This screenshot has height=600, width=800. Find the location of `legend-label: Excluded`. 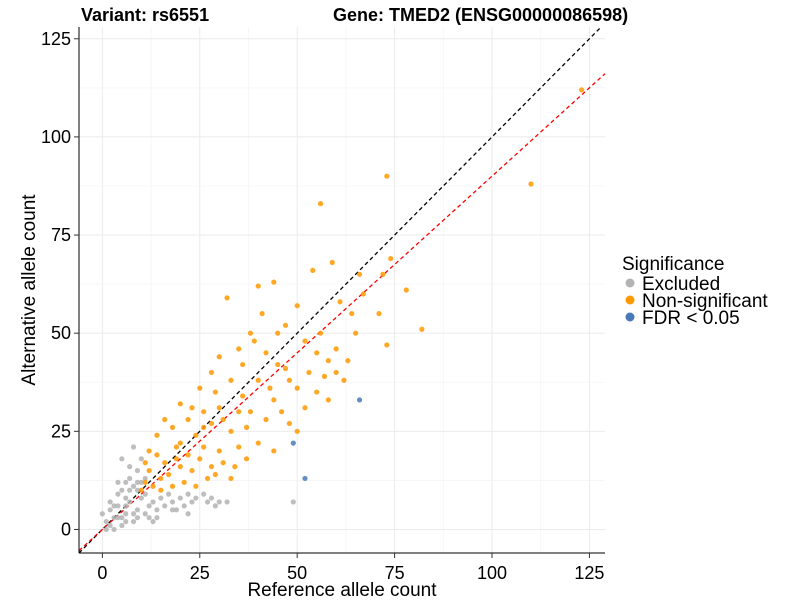

legend-label: Excluded is located at coordinates (681, 284).